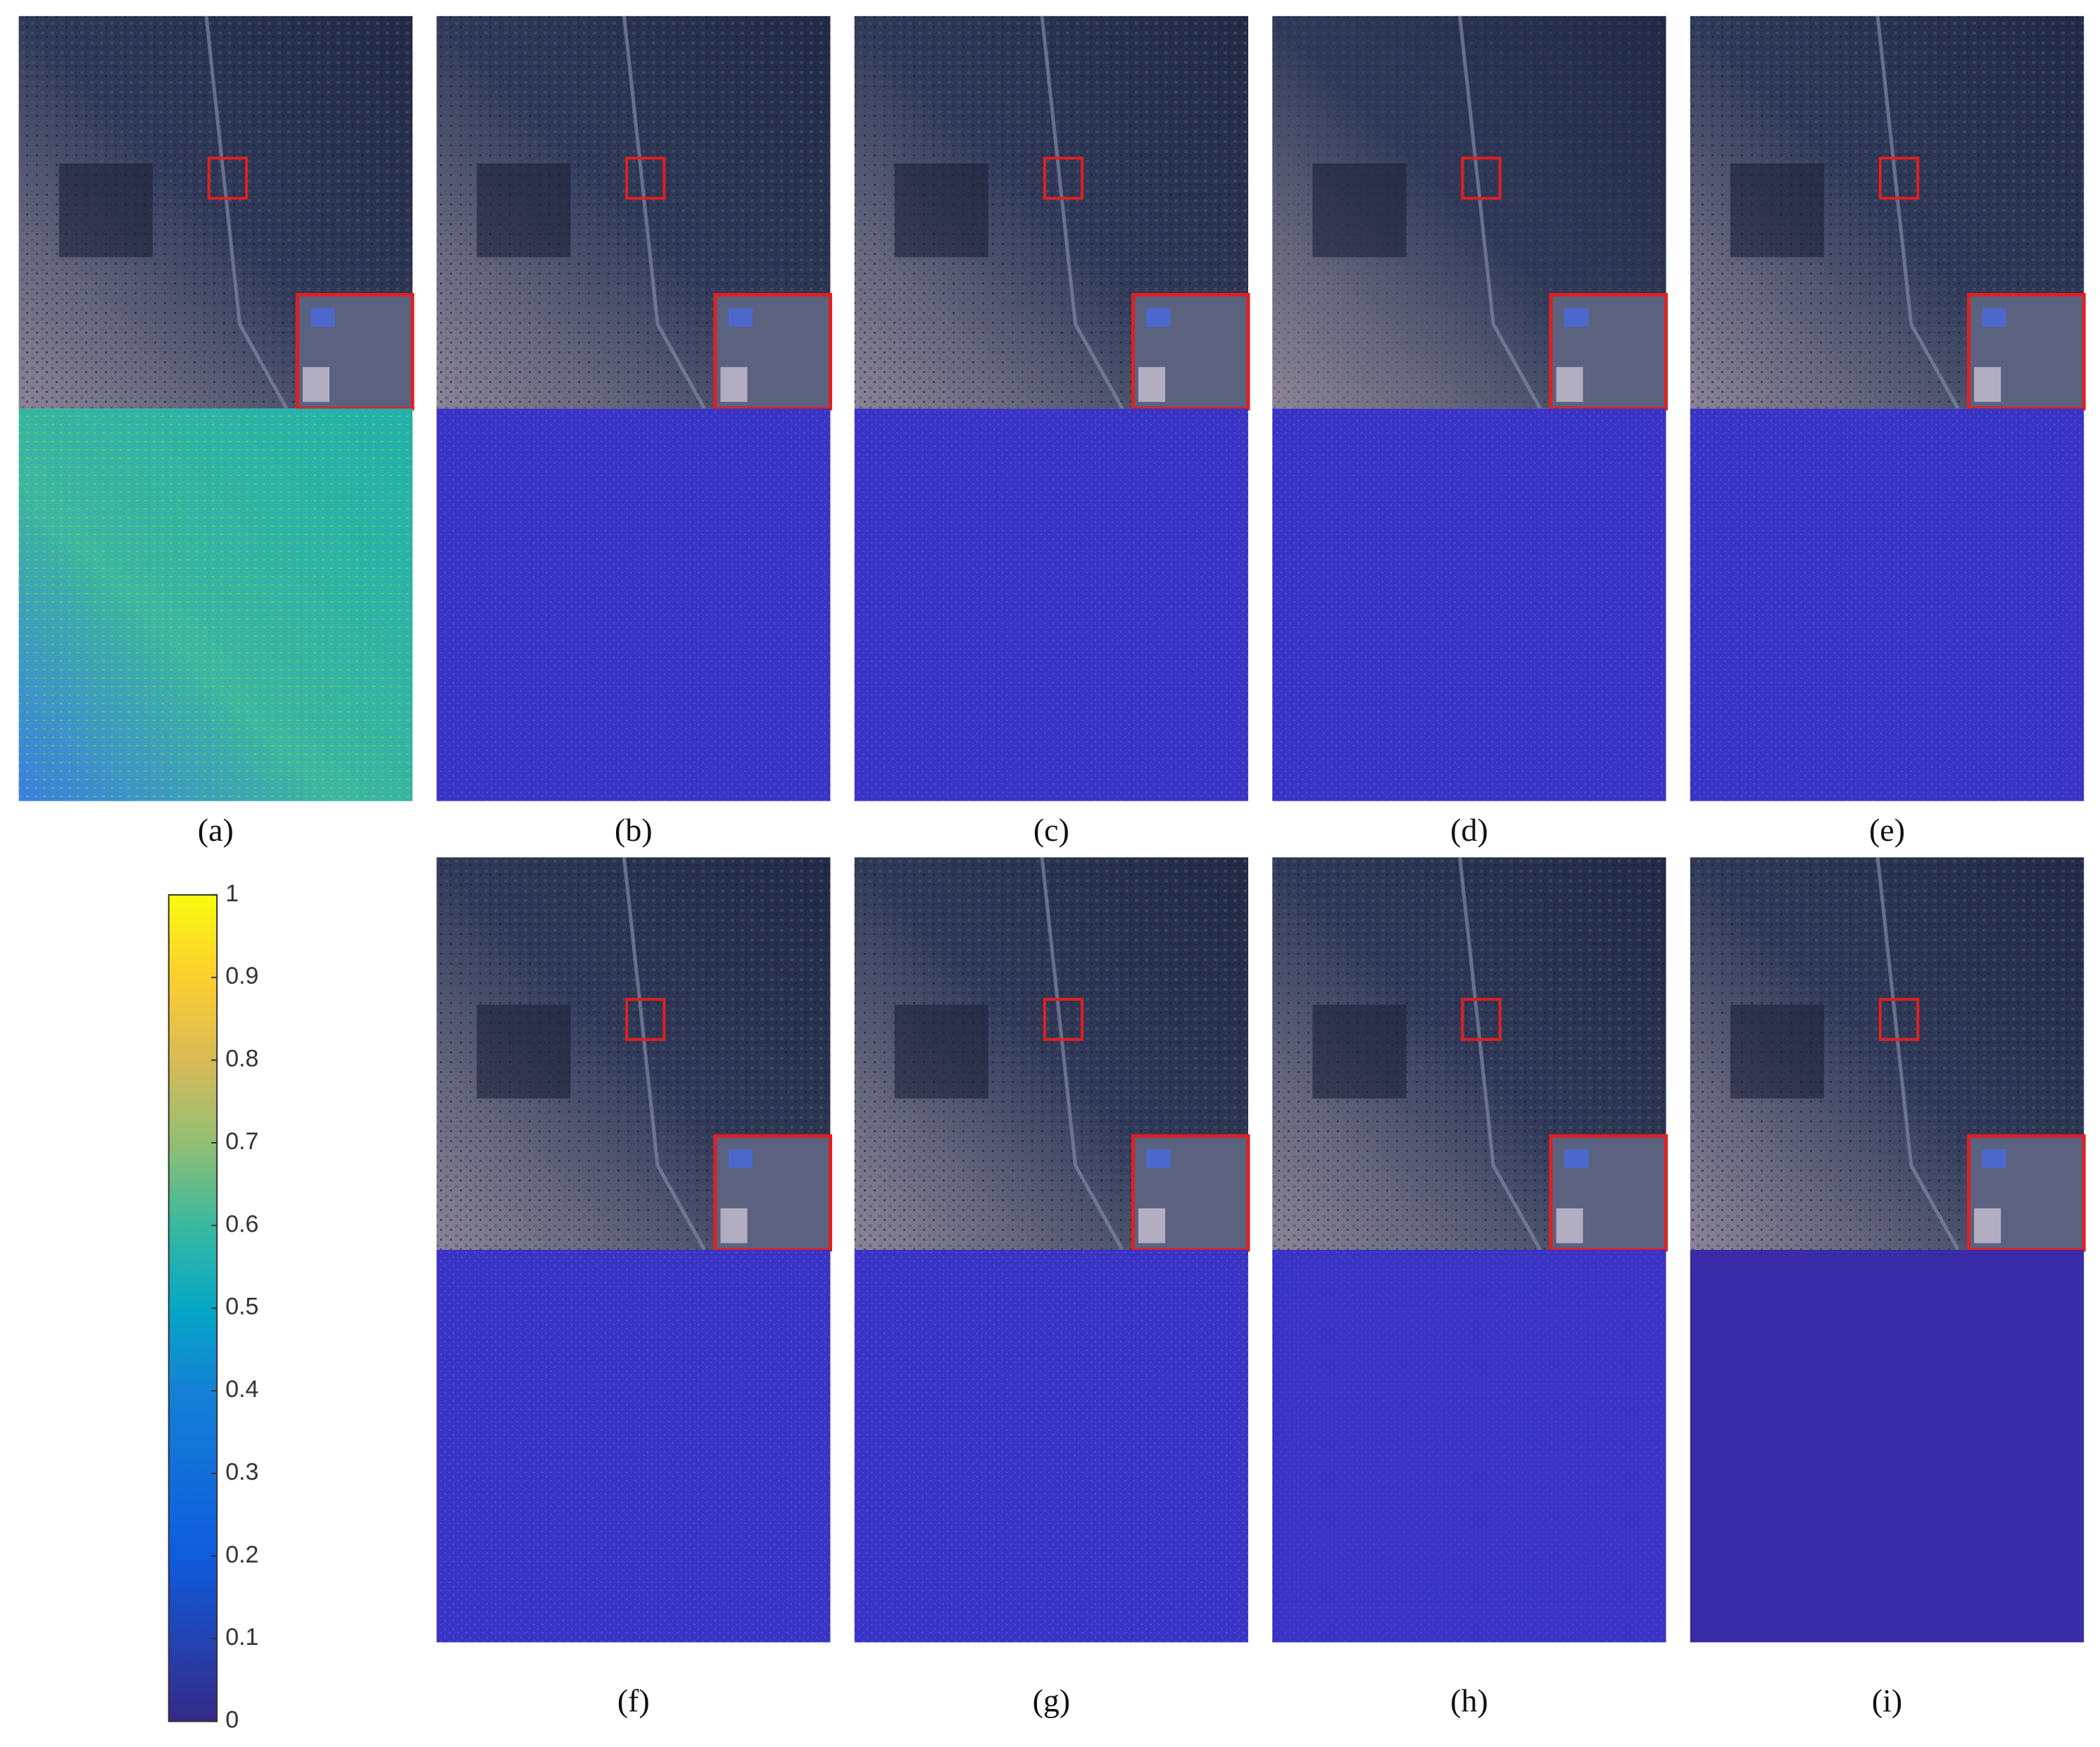  I want to click on panel: (c), so click(1052, 431).